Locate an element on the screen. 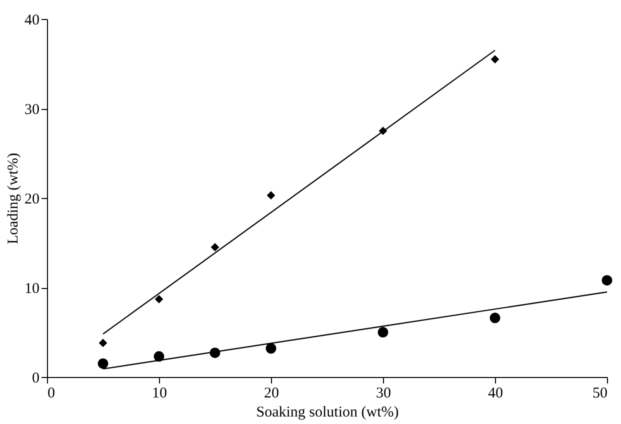 The image size is (621, 424). x-tick-label: 20 is located at coordinates (271, 394).